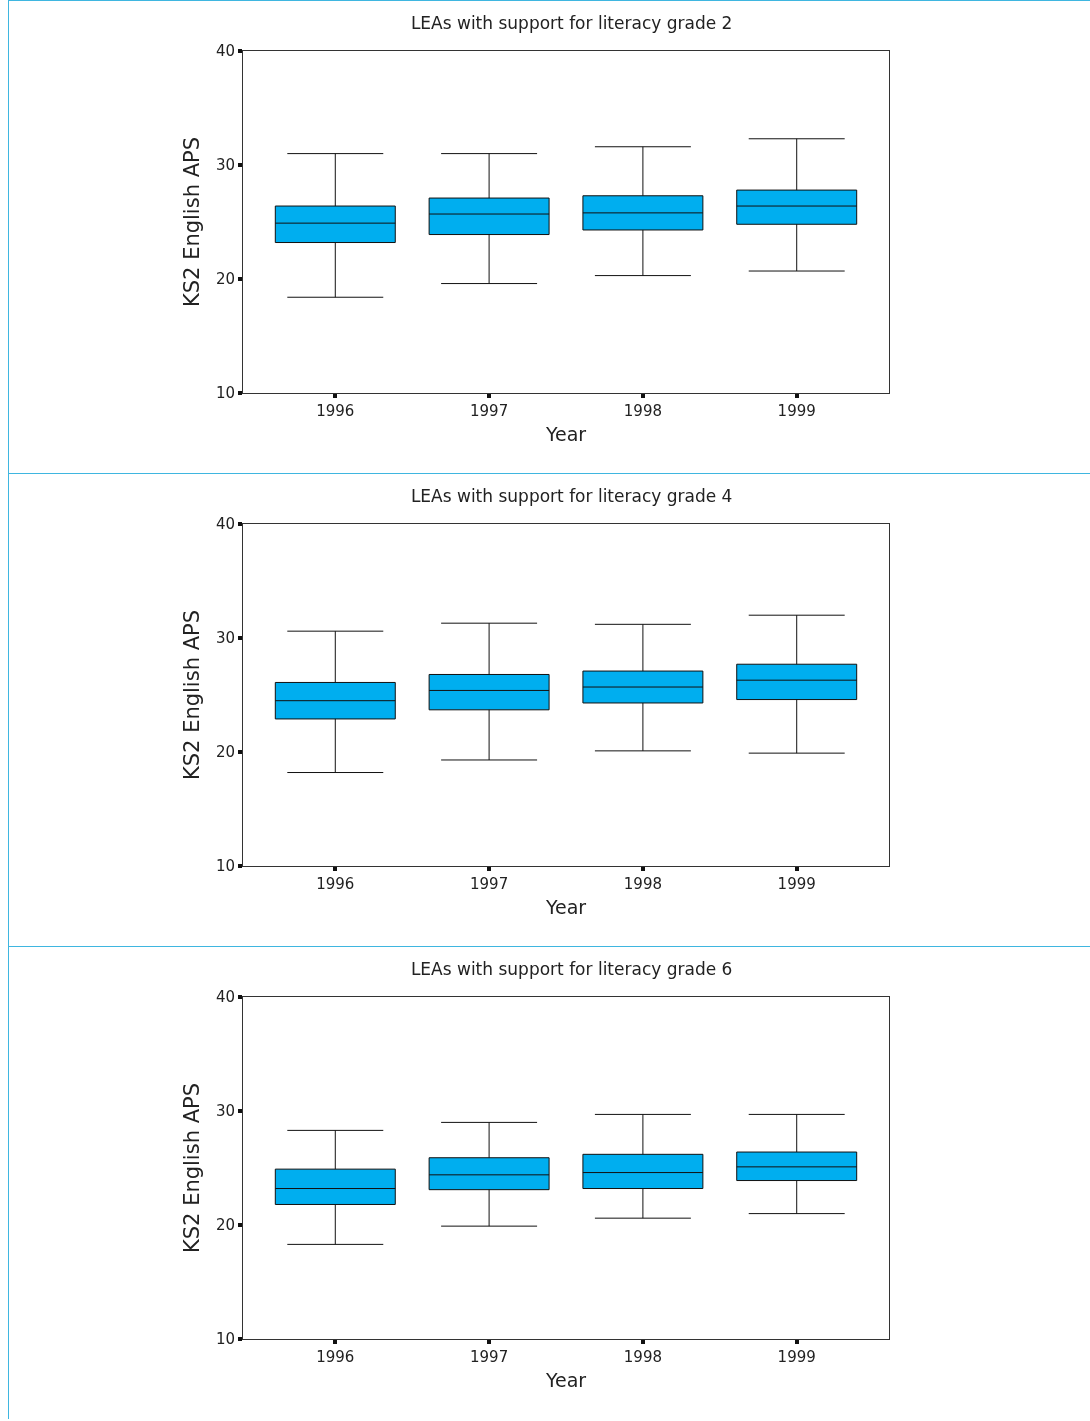  Describe the element at coordinates (571, 495) in the screenshot. I see `chart-title: LEAs with support for literacy grade 4` at that location.